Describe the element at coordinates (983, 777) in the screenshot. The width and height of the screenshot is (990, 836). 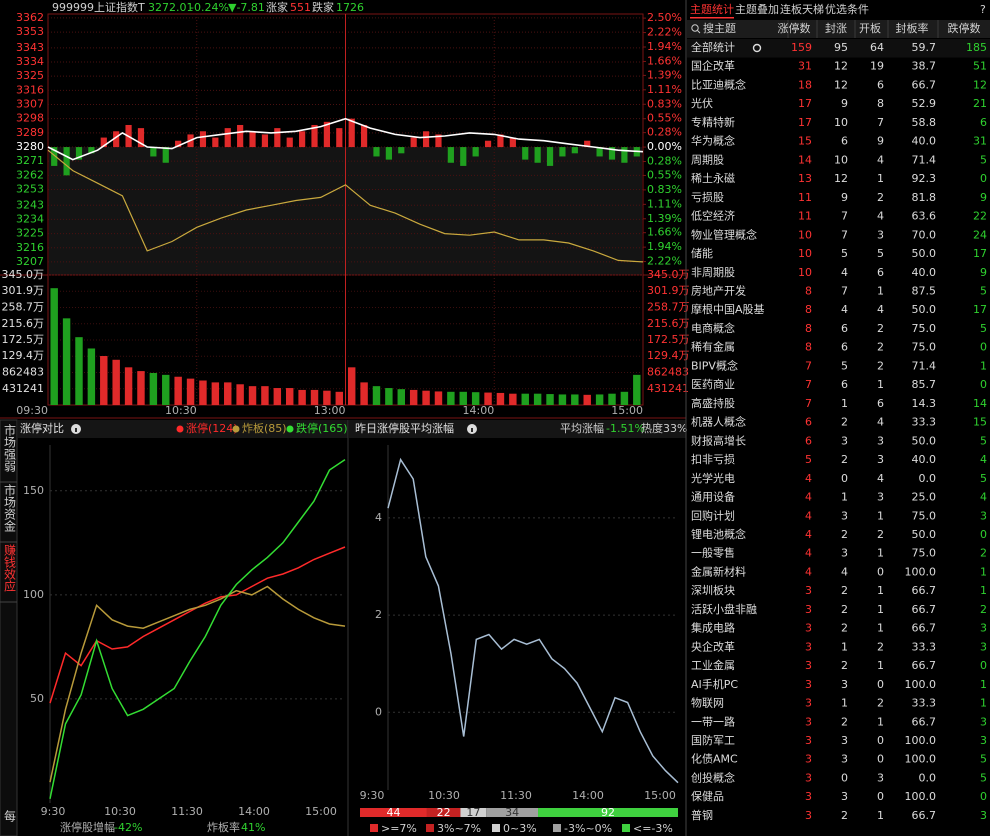
I see `theme-cell: 5` at that location.